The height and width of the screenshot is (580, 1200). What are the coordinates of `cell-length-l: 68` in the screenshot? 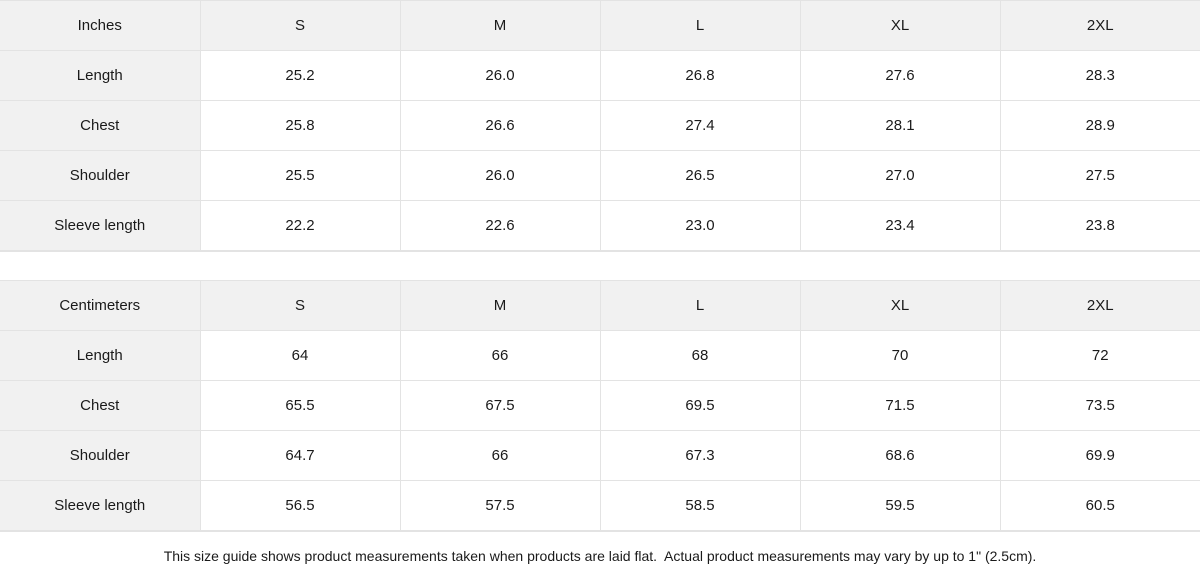 It's located at (700, 356).